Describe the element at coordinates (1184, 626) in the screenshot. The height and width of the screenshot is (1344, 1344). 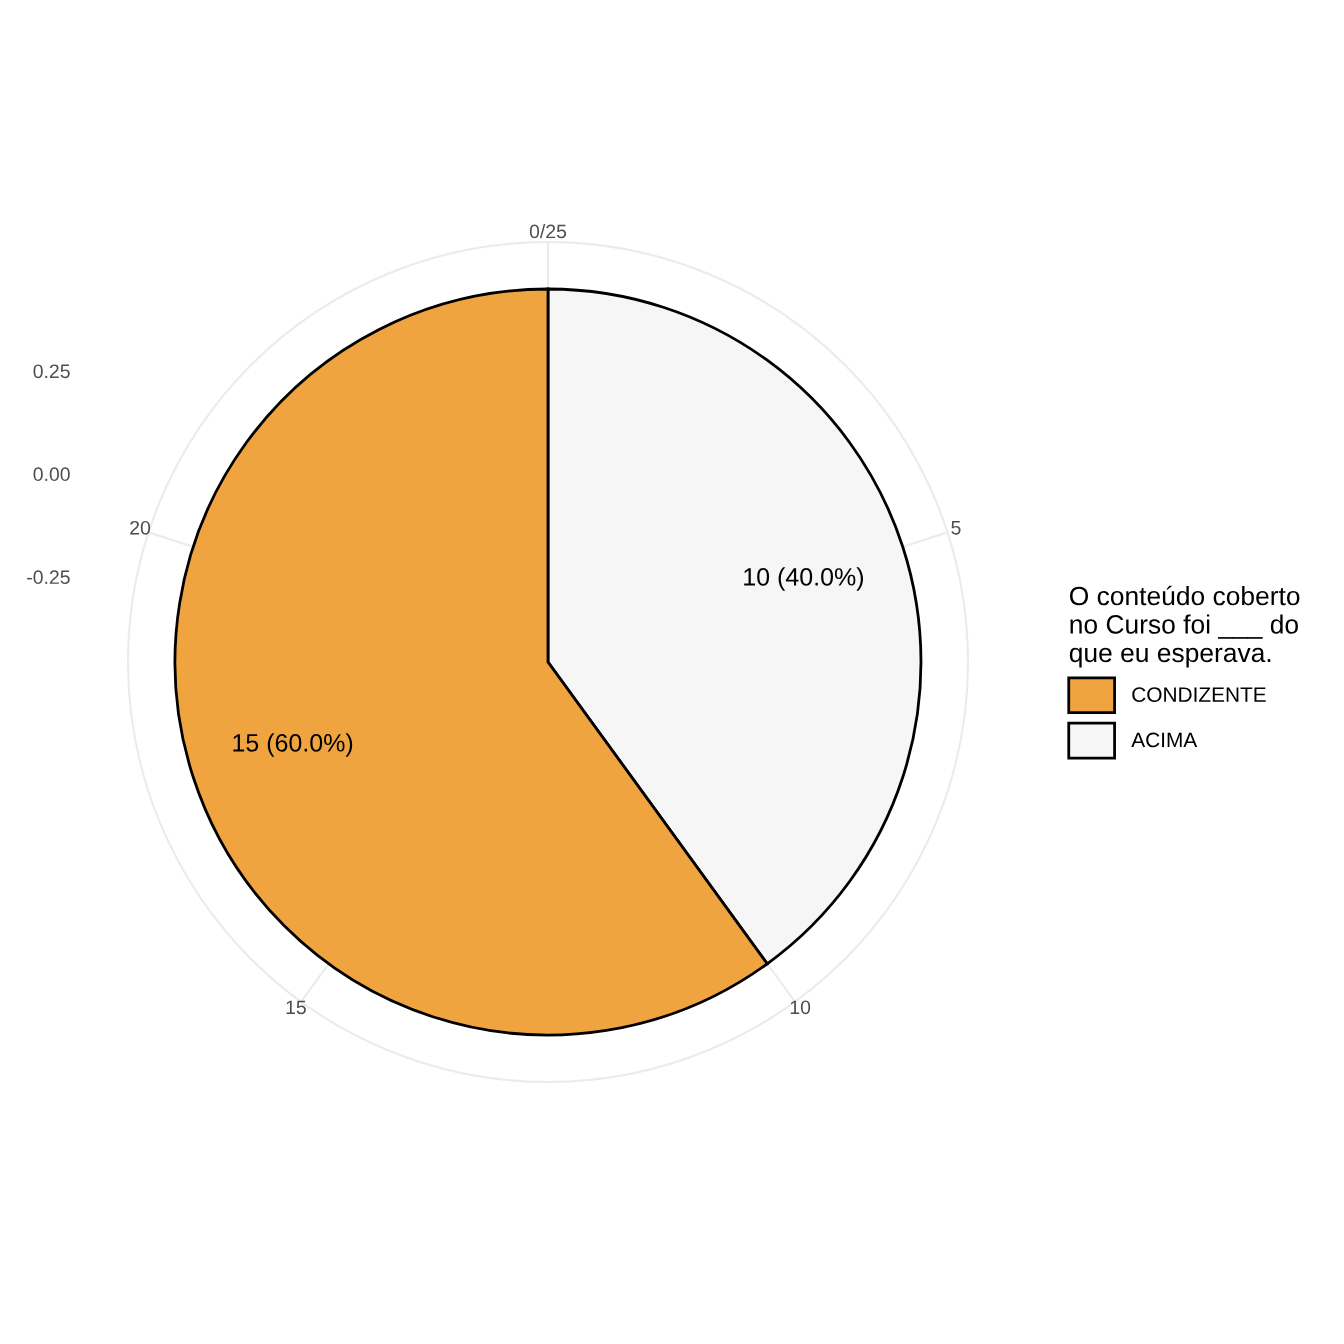
I see `legend-title: O conteúdo coberto no Curso foi ___ do que eu esperava.` at that location.